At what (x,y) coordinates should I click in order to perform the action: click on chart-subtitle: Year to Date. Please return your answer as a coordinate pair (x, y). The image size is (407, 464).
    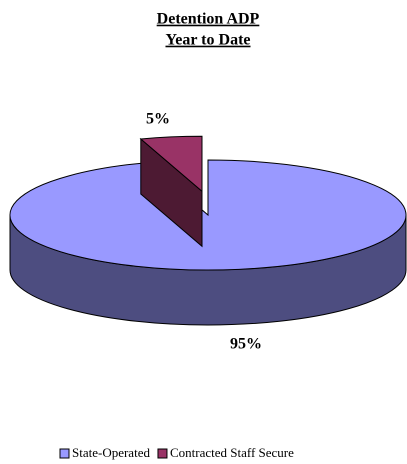
    Looking at the image, I should click on (207, 40).